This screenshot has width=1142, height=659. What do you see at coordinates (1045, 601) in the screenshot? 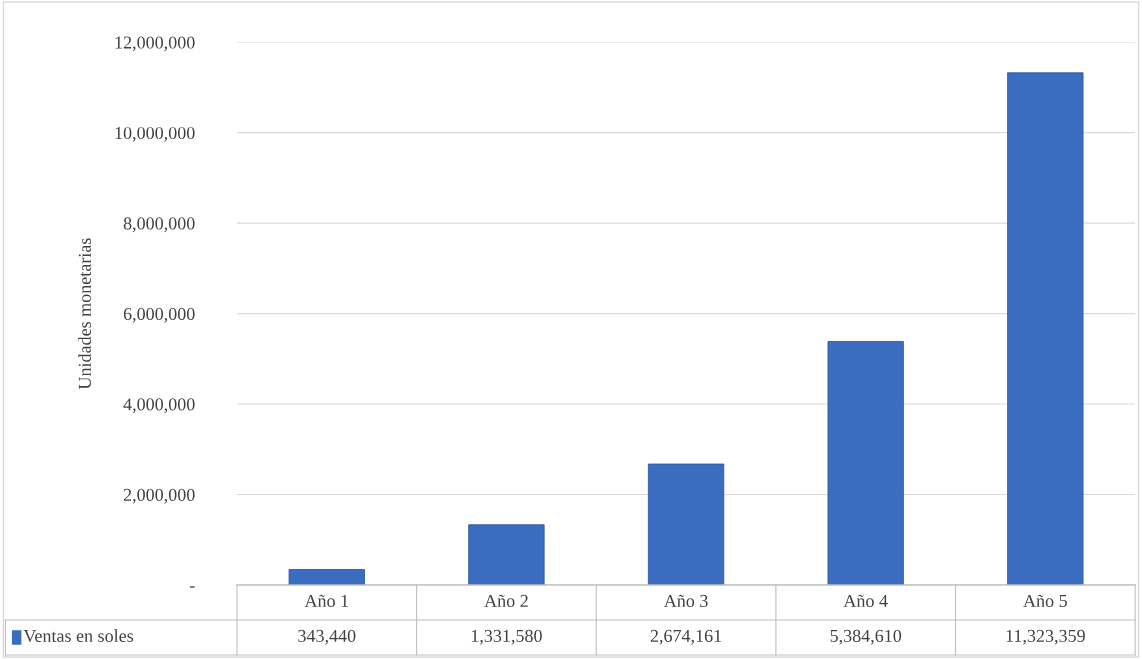
I see `x-tick-label: Año 5` at bounding box center [1045, 601].